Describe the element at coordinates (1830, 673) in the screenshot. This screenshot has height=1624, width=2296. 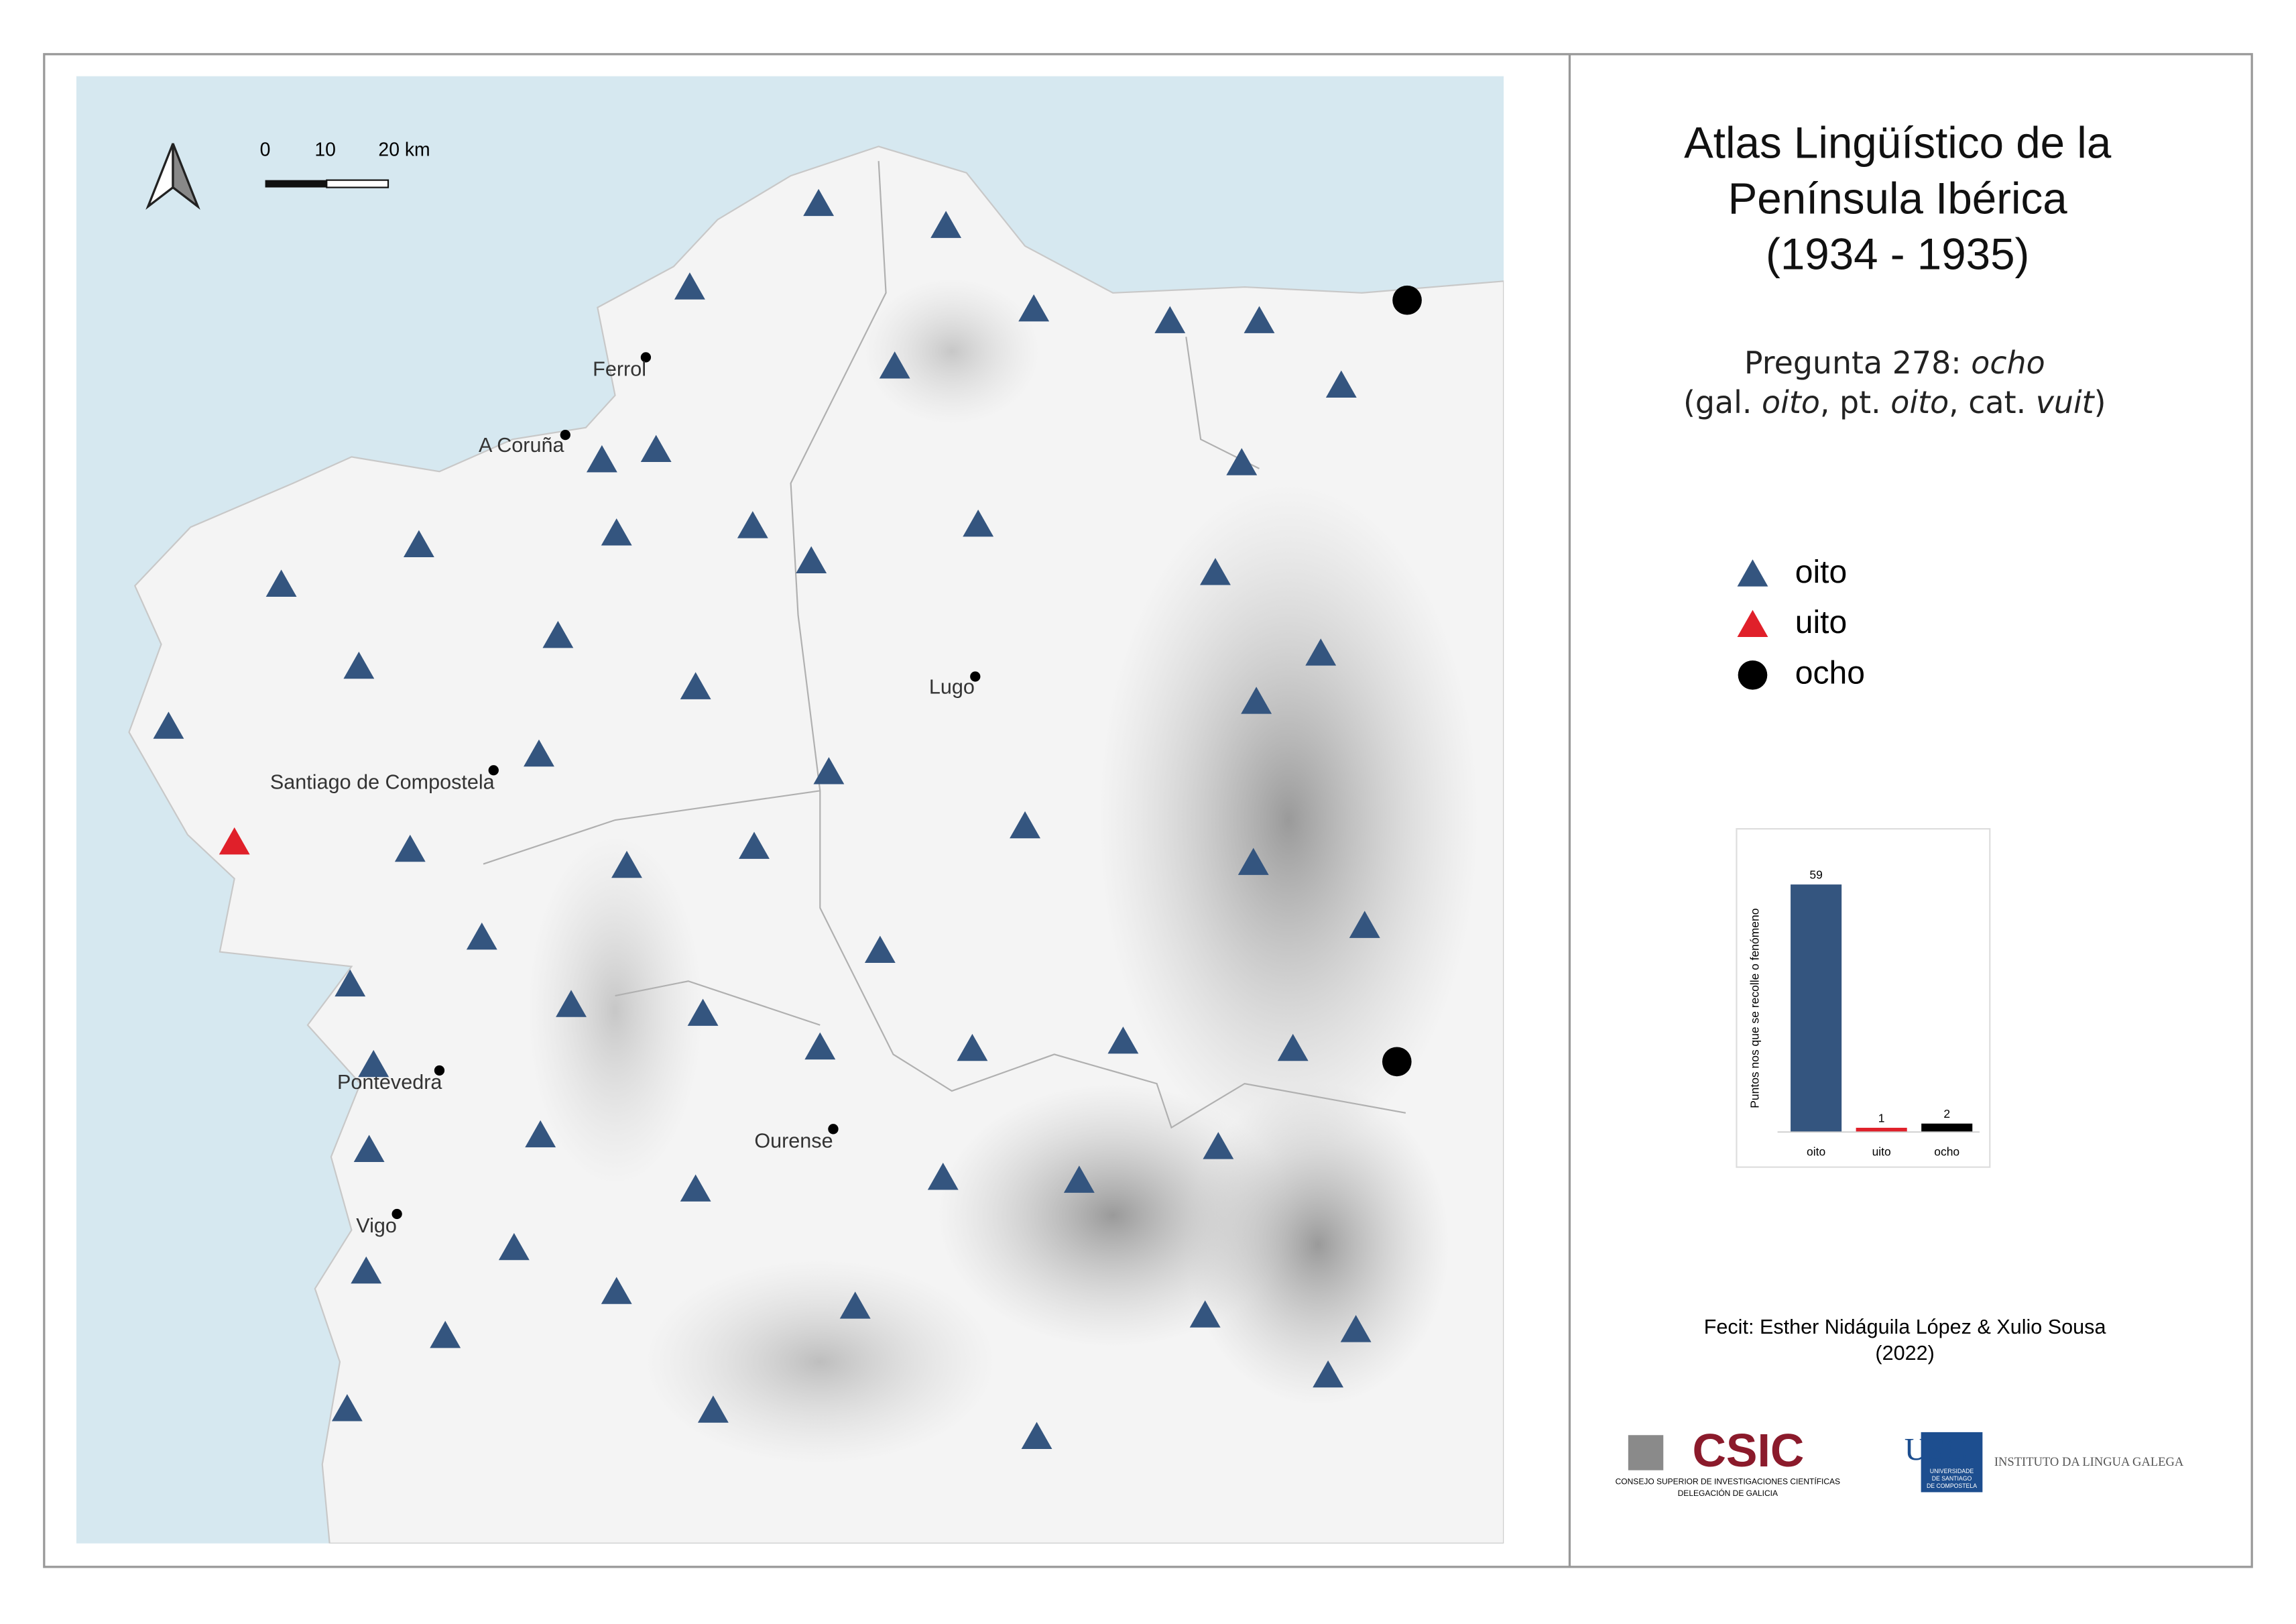
I see `legend-label: ocho` at that location.